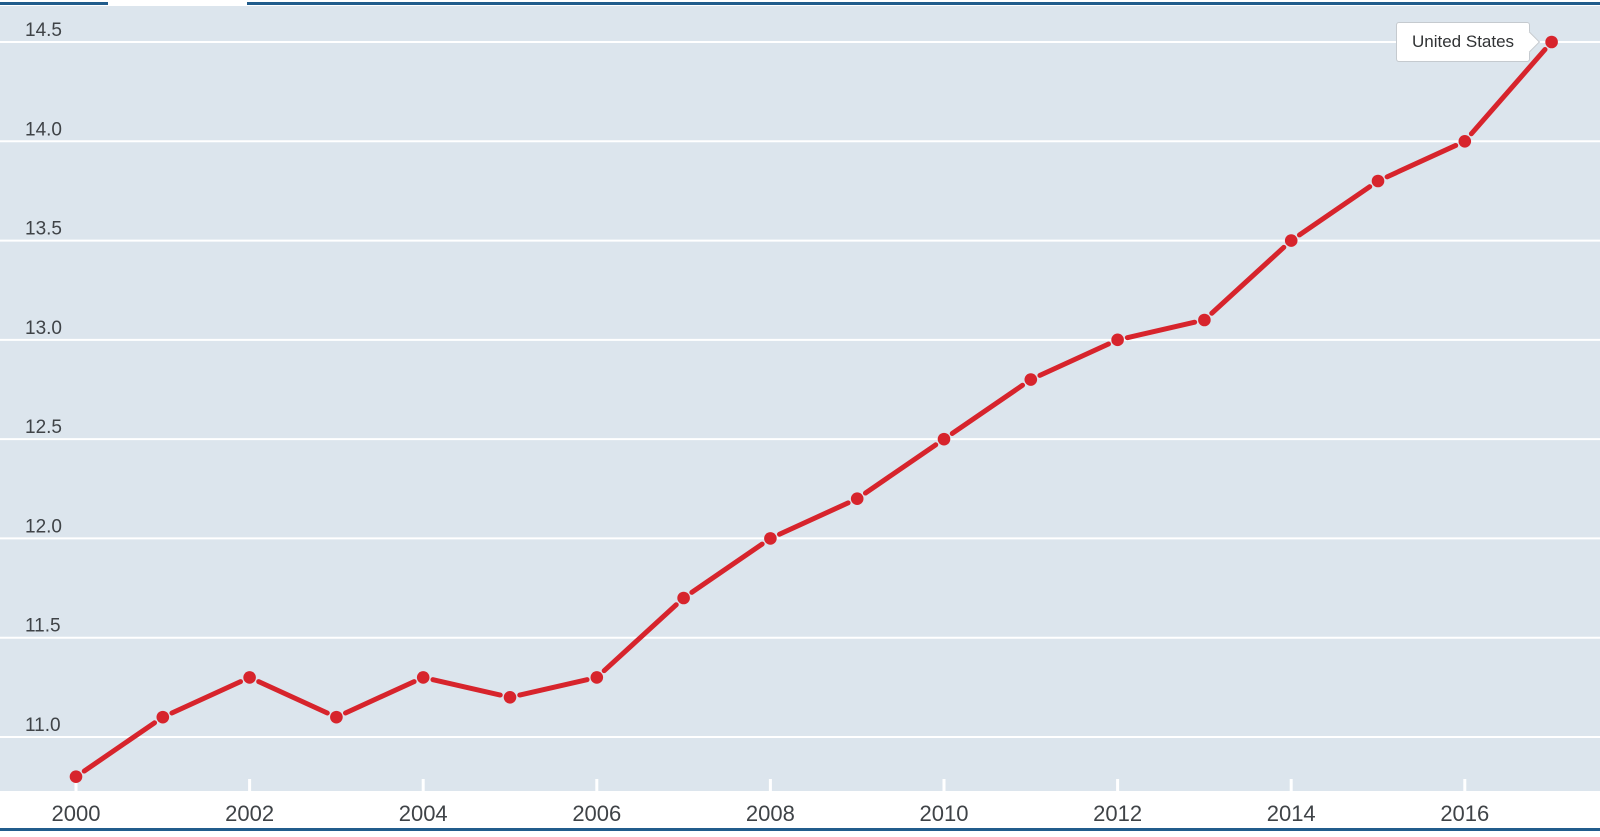 The image size is (1600, 837). I want to click on x-axis-label: 2000, so click(76, 813).